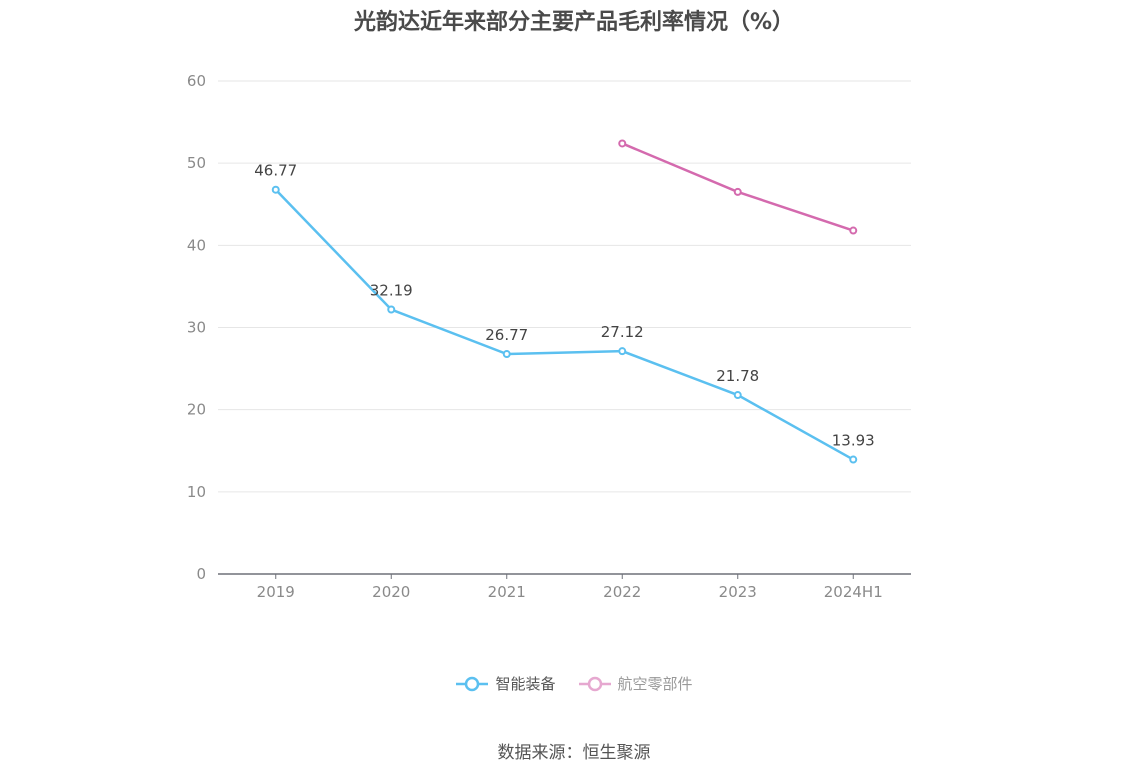 The height and width of the screenshot is (776, 1148). Describe the element at coordinates (525, 684) in the screenshot. I see `legend-label: 智能装备` at that location.